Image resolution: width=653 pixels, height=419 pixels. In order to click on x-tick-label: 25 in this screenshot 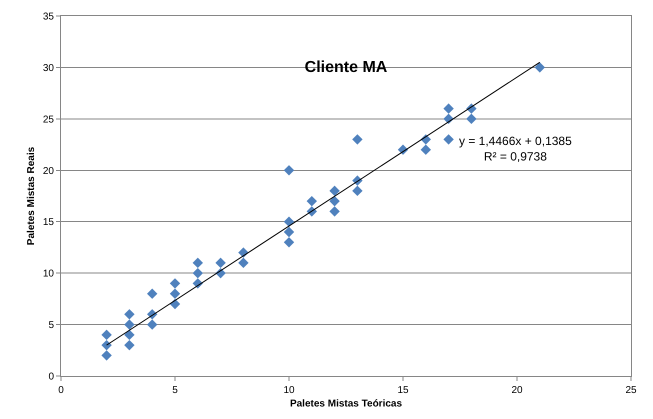, I will do `click(631, 390)`.